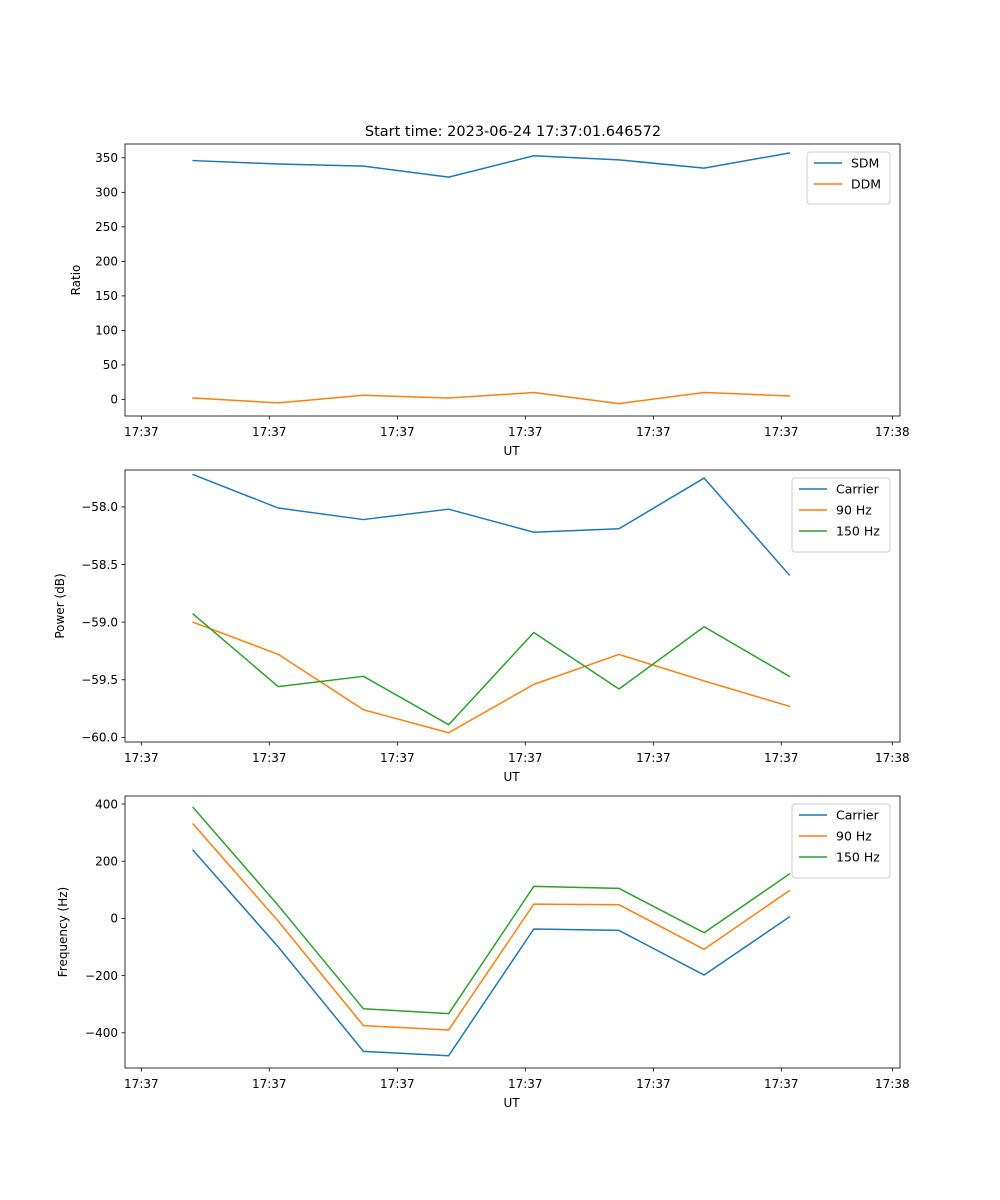 Image resolution: width=1000 pixels, height=1200 pixels. What do you see at coordinates (892, 432) in the screenshot?
I see `x-tick-label-1-7: 17:38` at bounding box center [892, 432].